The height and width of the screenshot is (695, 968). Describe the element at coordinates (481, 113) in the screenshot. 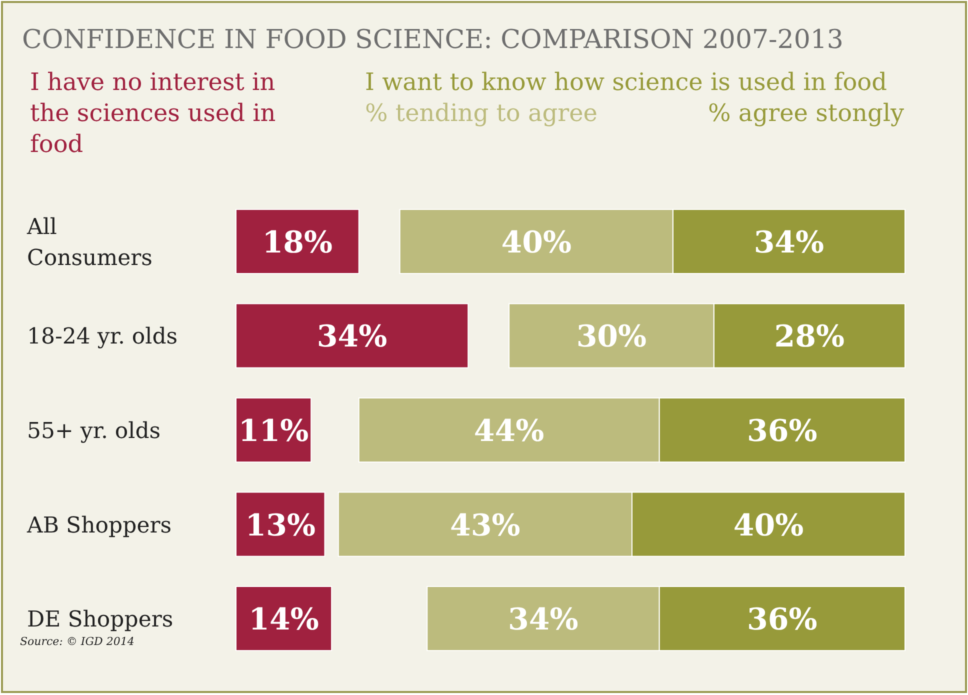

I see `text: % tending to agree` at that location.